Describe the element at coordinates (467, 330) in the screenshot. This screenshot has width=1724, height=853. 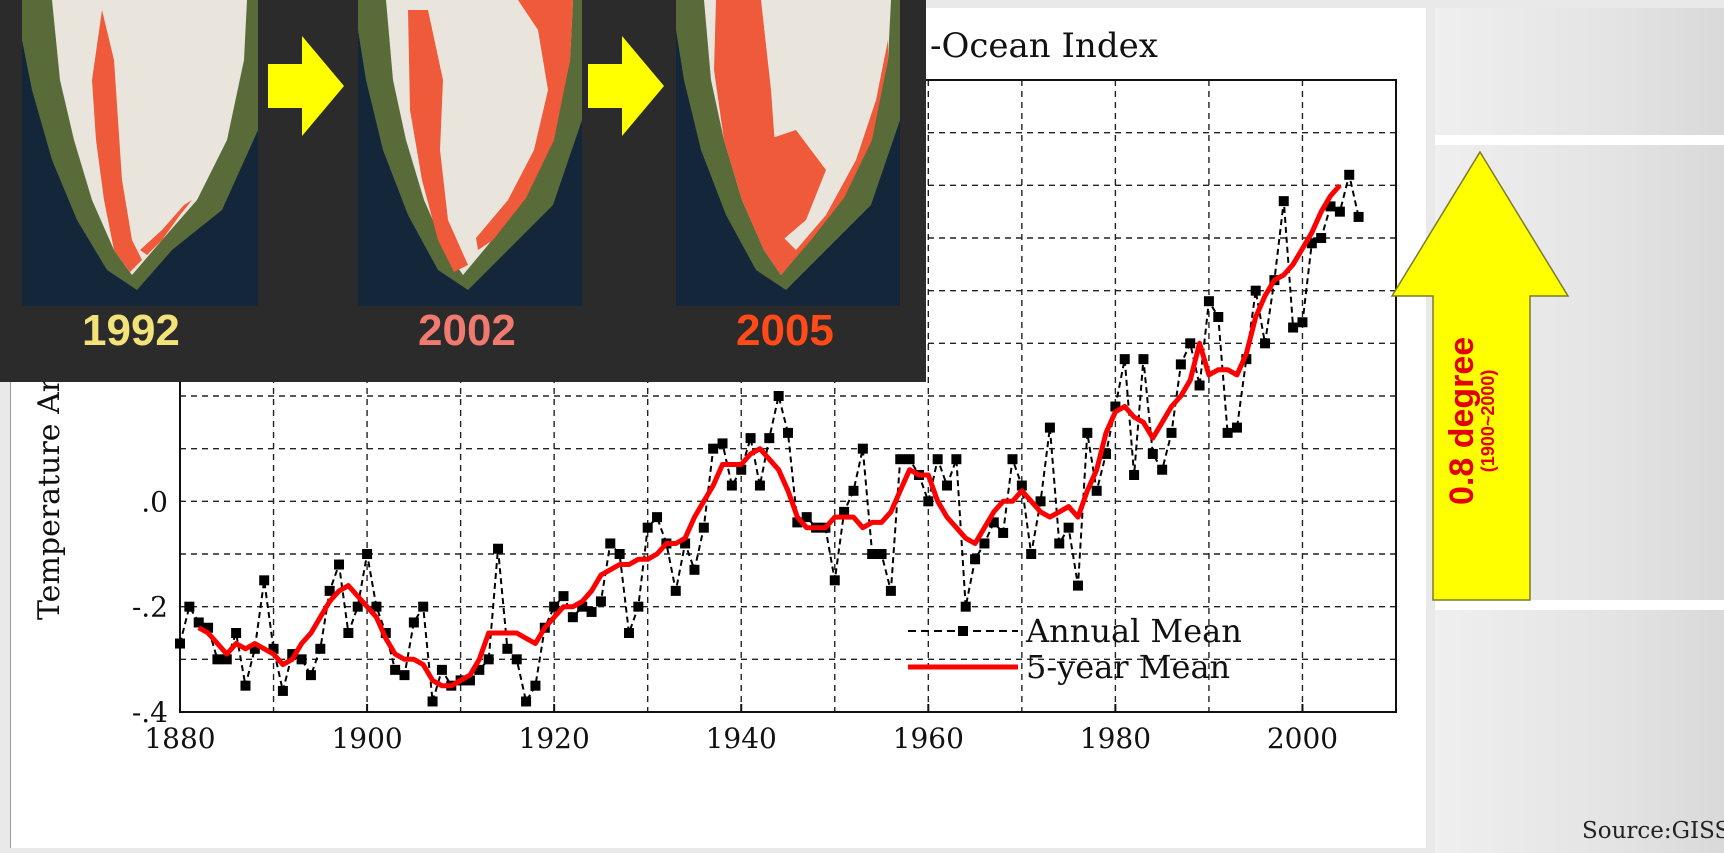
I see `year-label-2002: 2002` at that location.